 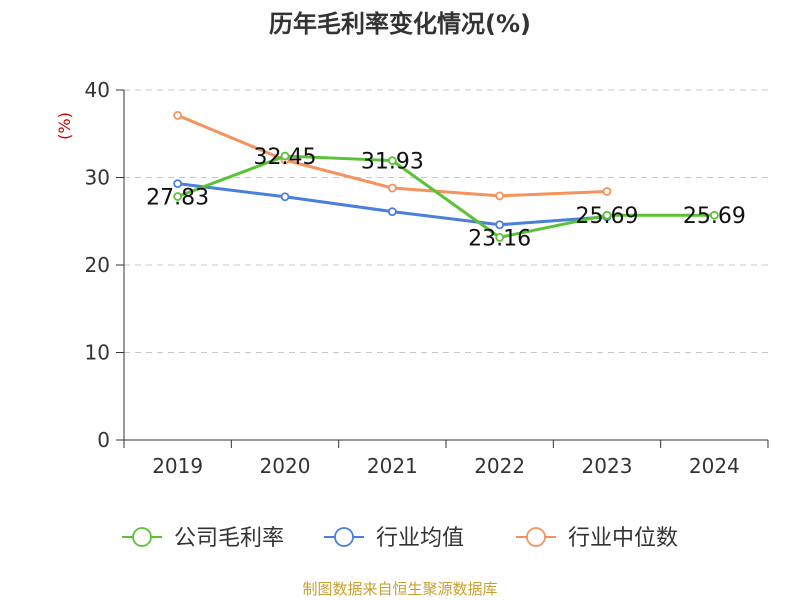 What do you see at coordinates (400, 24) in the screenshot?
I see `chart-title: 历年毛利率变化情况(%)` at bounding box center [400, 24].